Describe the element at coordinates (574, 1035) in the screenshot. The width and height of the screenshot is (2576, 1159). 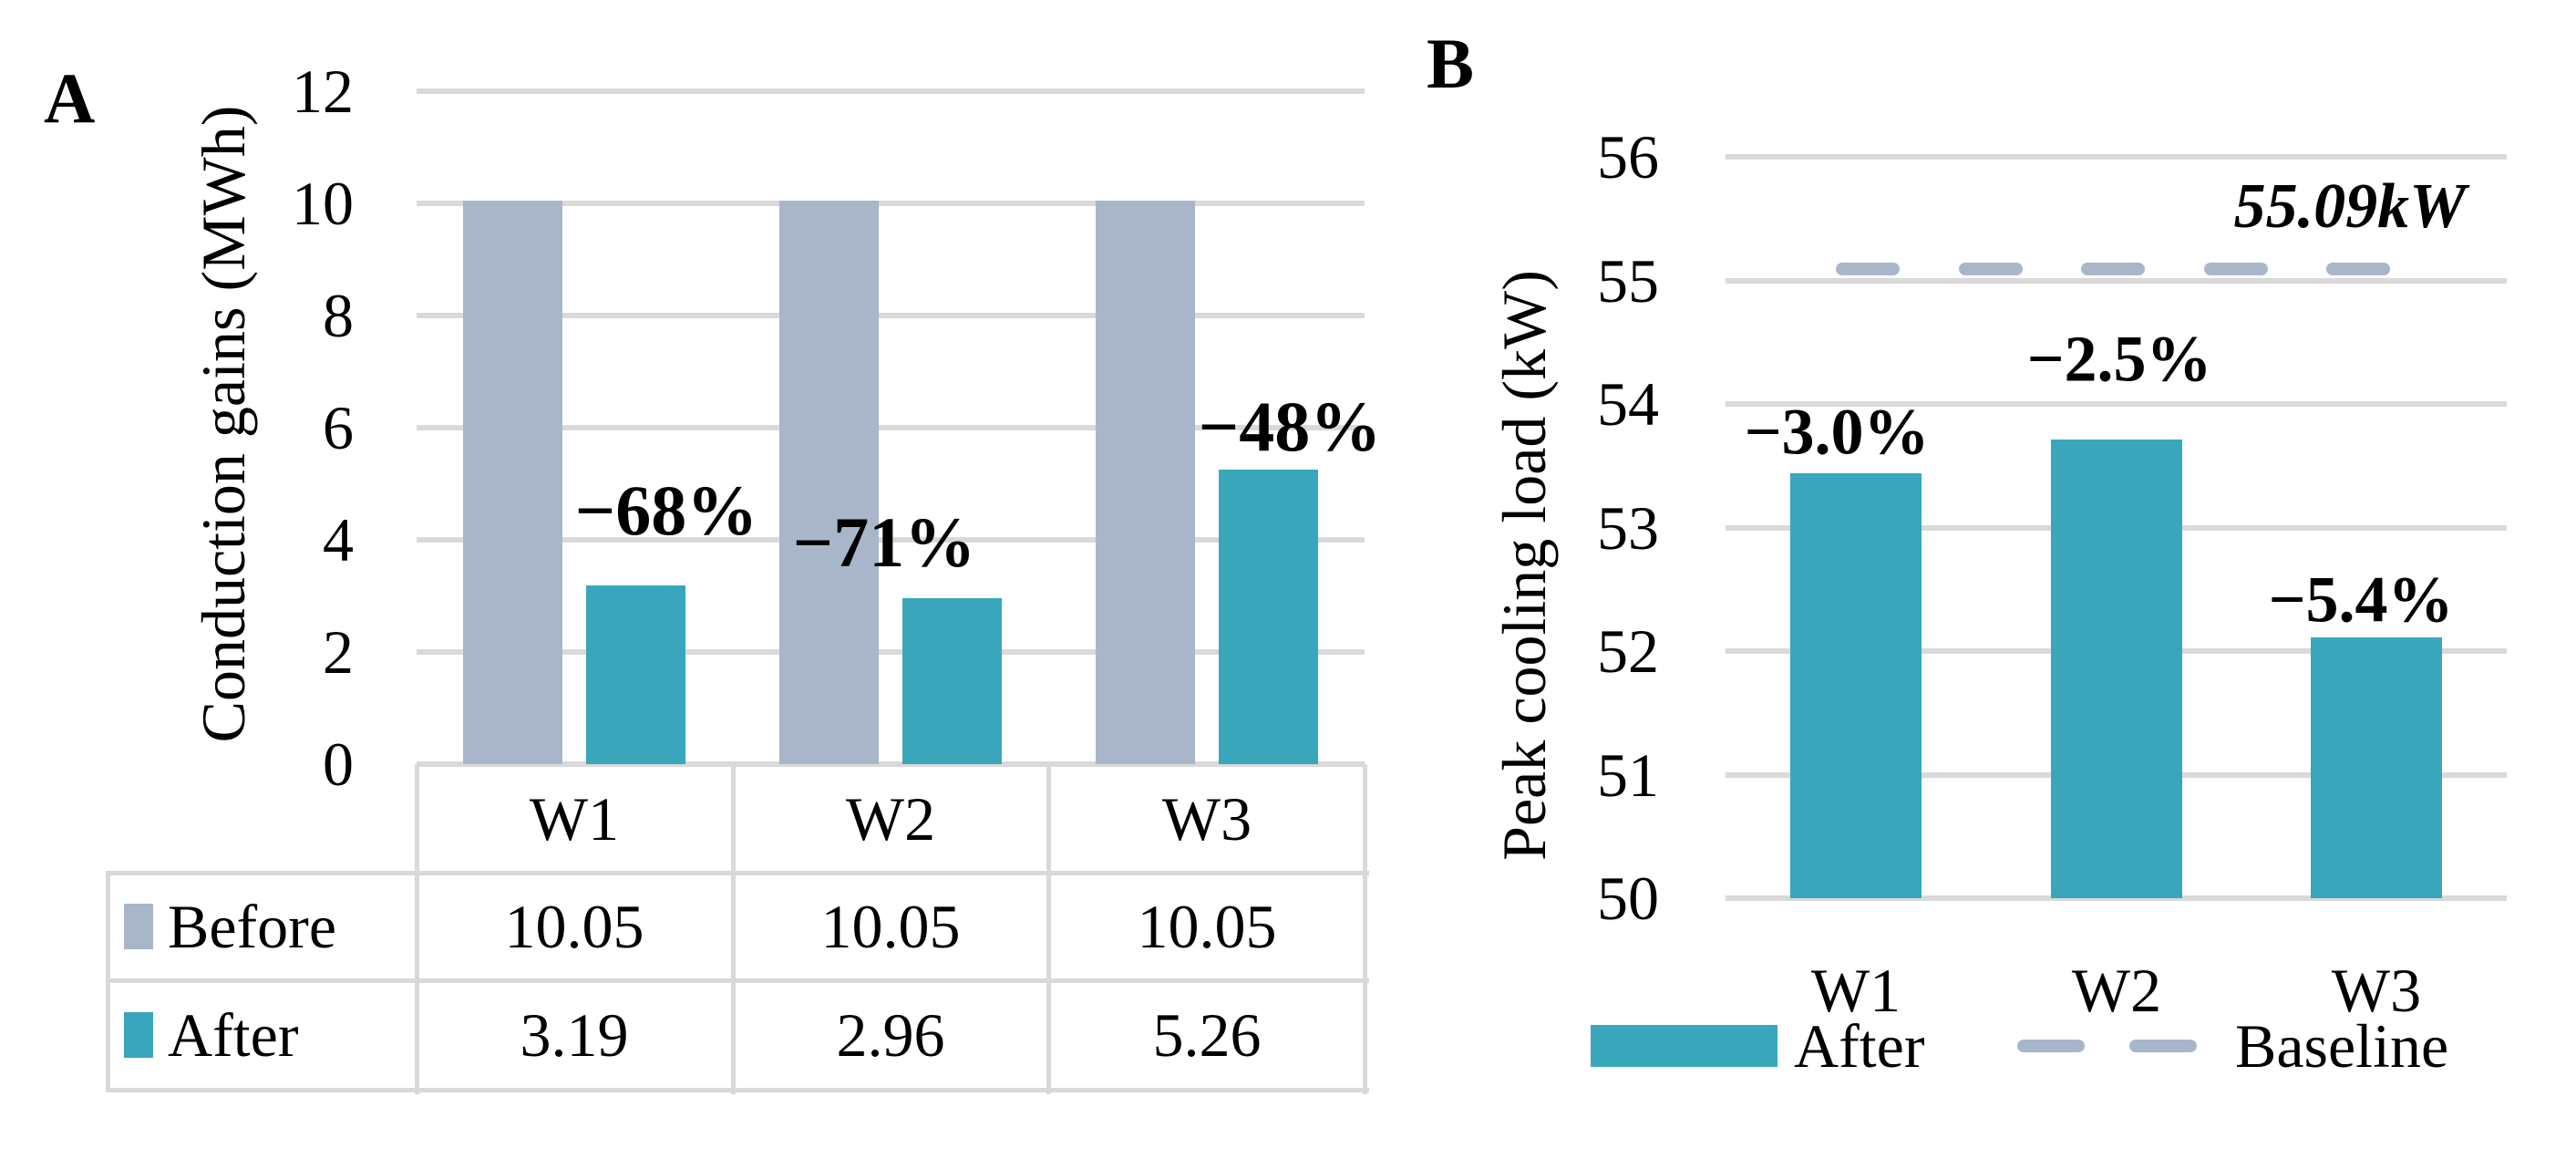
I see `table-cell-After-W1: 3.19` at that location.